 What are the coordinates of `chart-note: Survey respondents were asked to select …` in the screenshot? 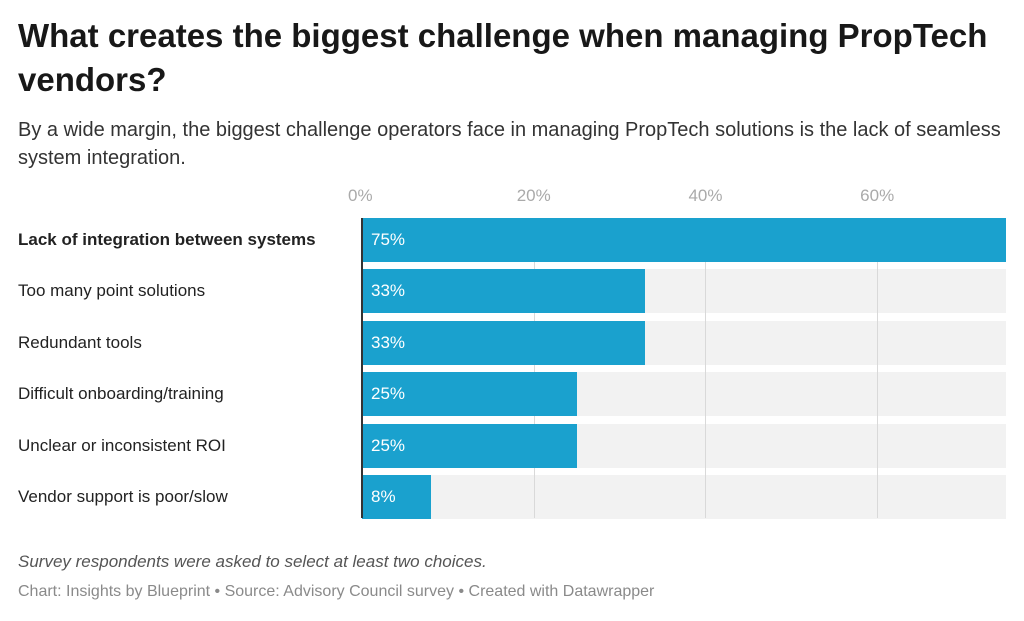 It's located at (252, 561).